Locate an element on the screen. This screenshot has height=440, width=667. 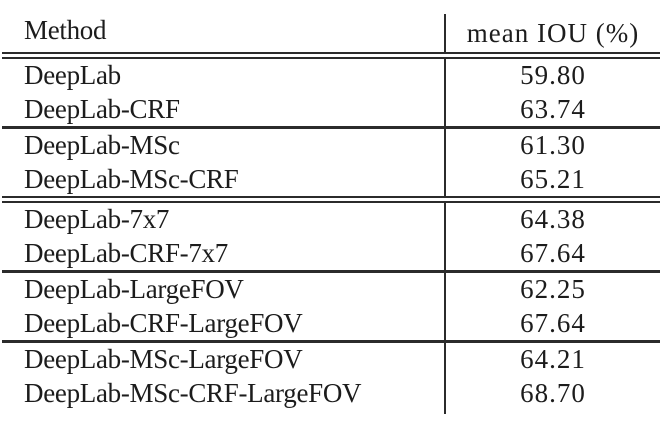
iou-cell: 63.74 is located at coordinates (552, 109).